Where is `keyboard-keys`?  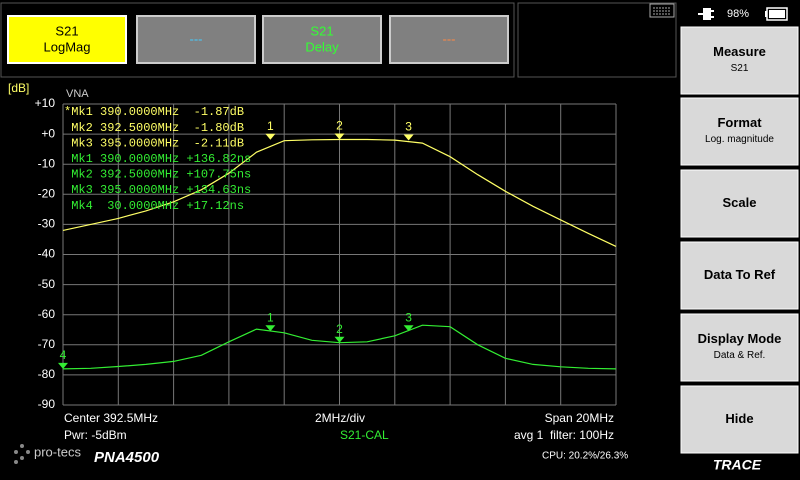 keyboard-keys is located at coordinates (662, 11).